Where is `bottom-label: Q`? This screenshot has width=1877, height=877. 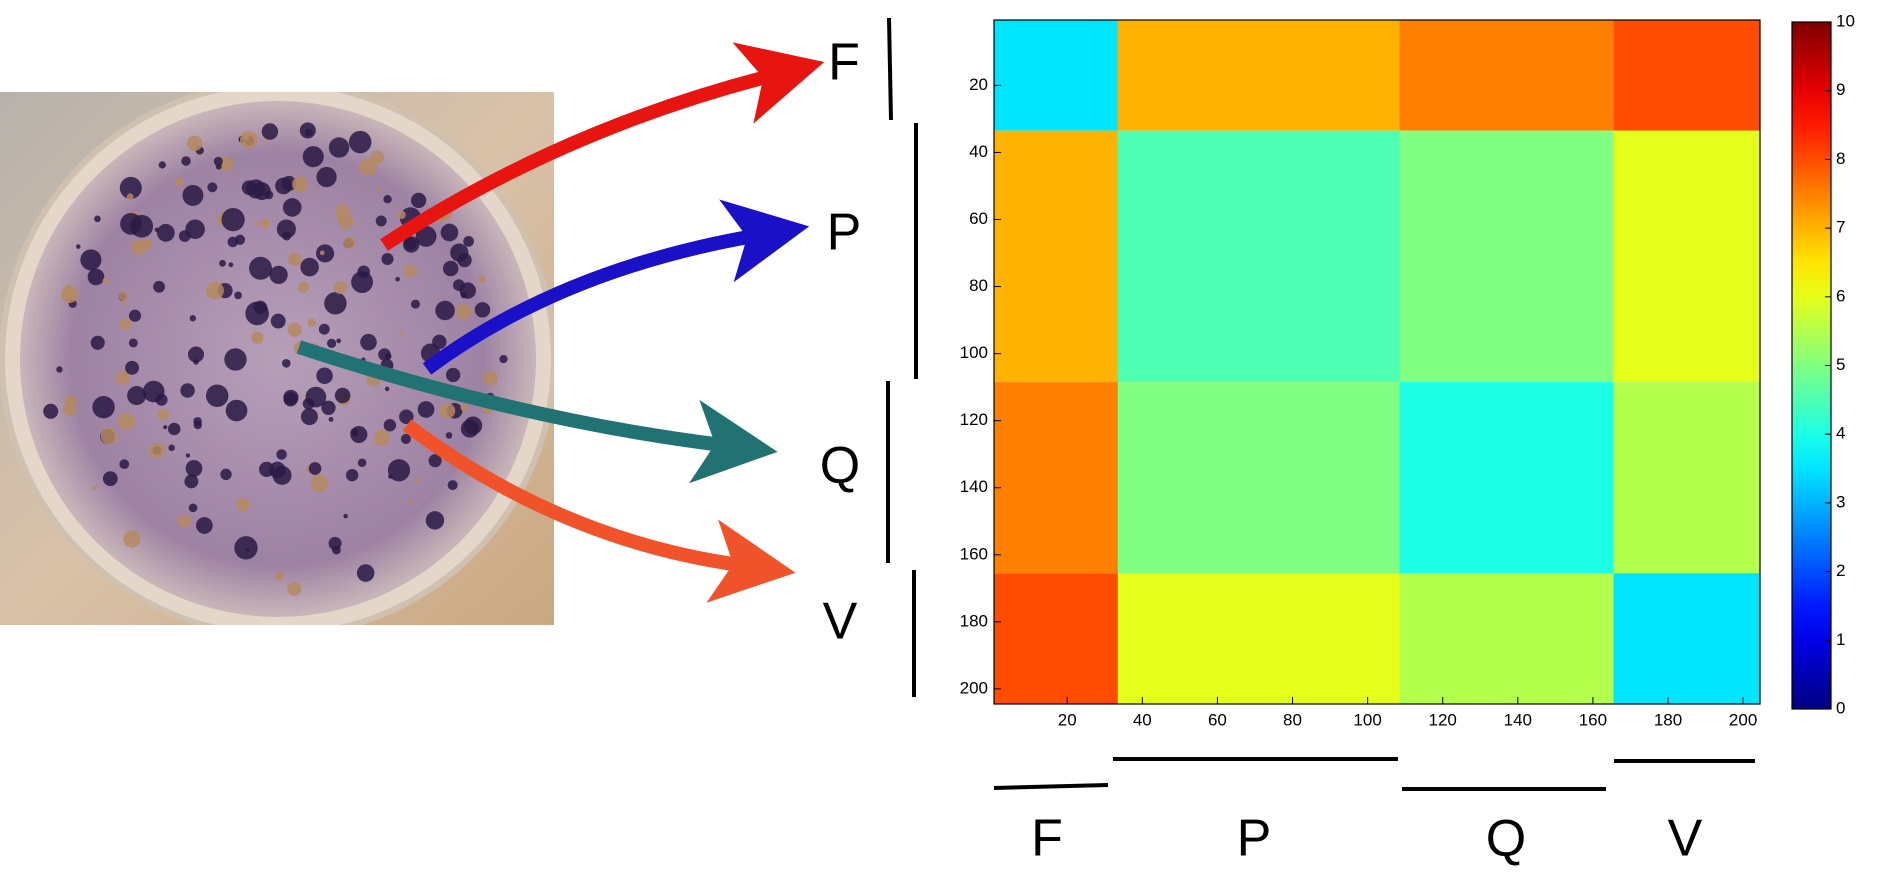
bottom-label: Q is located at coordinates (1506, 839).